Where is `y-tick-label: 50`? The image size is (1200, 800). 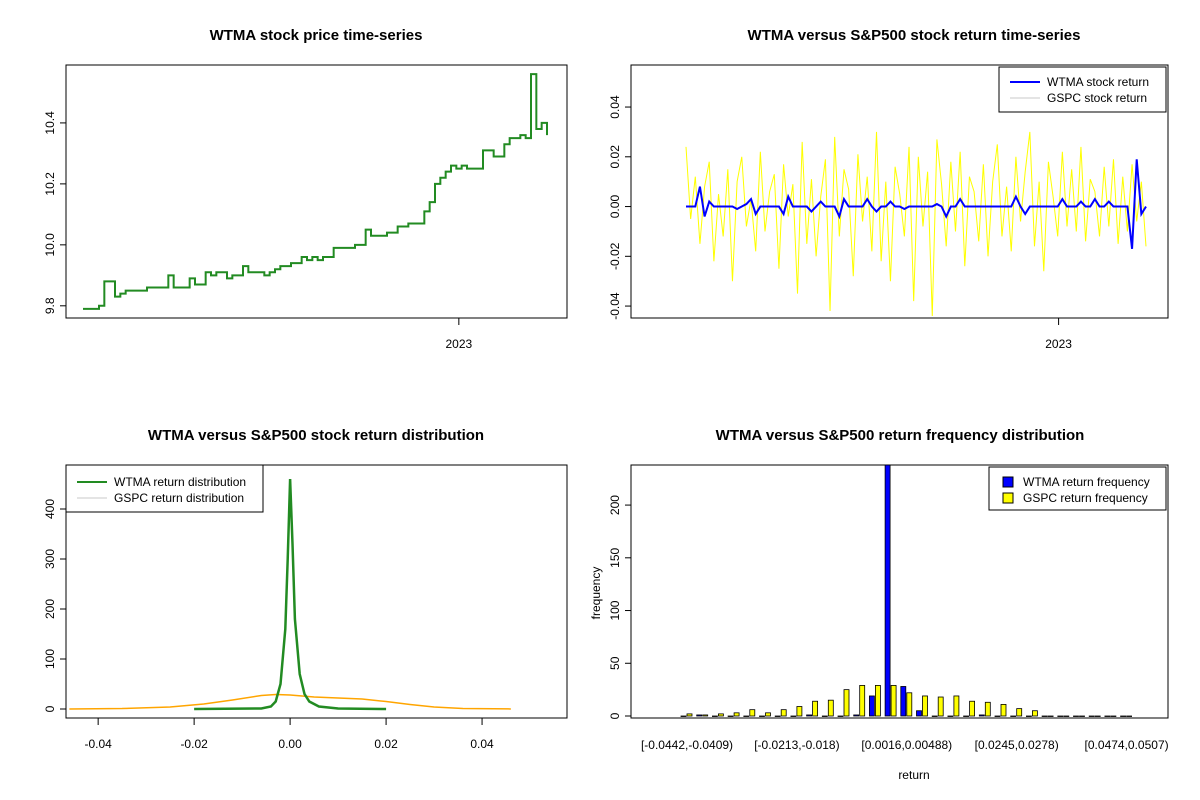
y-tick-label: 50 is located at coordinates (615, 663).